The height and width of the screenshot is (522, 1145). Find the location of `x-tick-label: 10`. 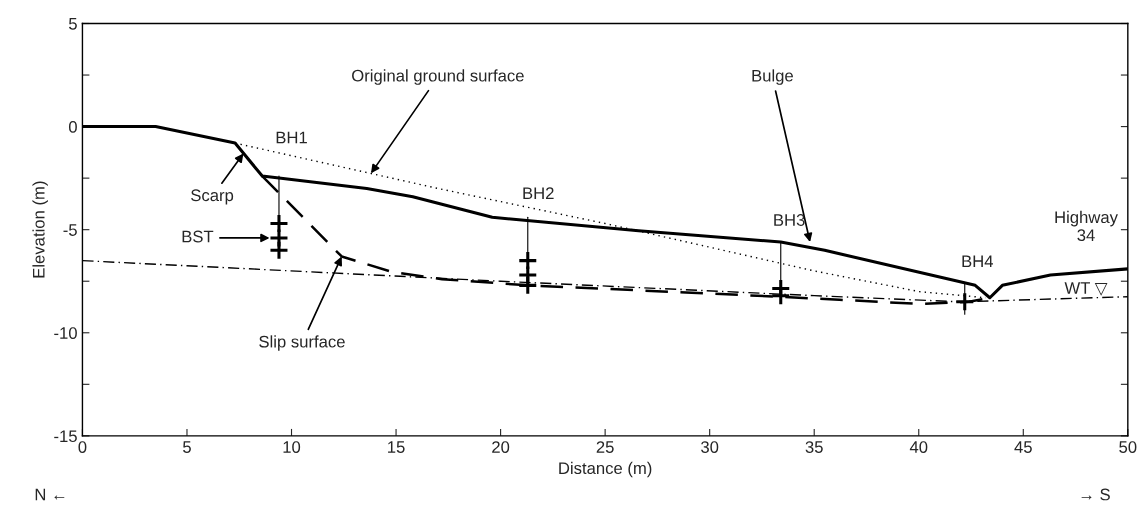

x-tick-label: 10 is located at coordinates (292, 447).